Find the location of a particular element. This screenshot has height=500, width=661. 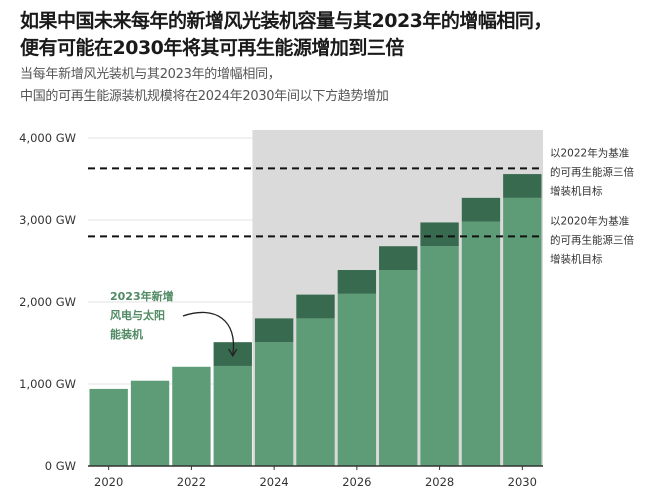

title-line-2: 便有可能在2030年将其可再生能源增加到三倍 is located at coordinates (212, 48).